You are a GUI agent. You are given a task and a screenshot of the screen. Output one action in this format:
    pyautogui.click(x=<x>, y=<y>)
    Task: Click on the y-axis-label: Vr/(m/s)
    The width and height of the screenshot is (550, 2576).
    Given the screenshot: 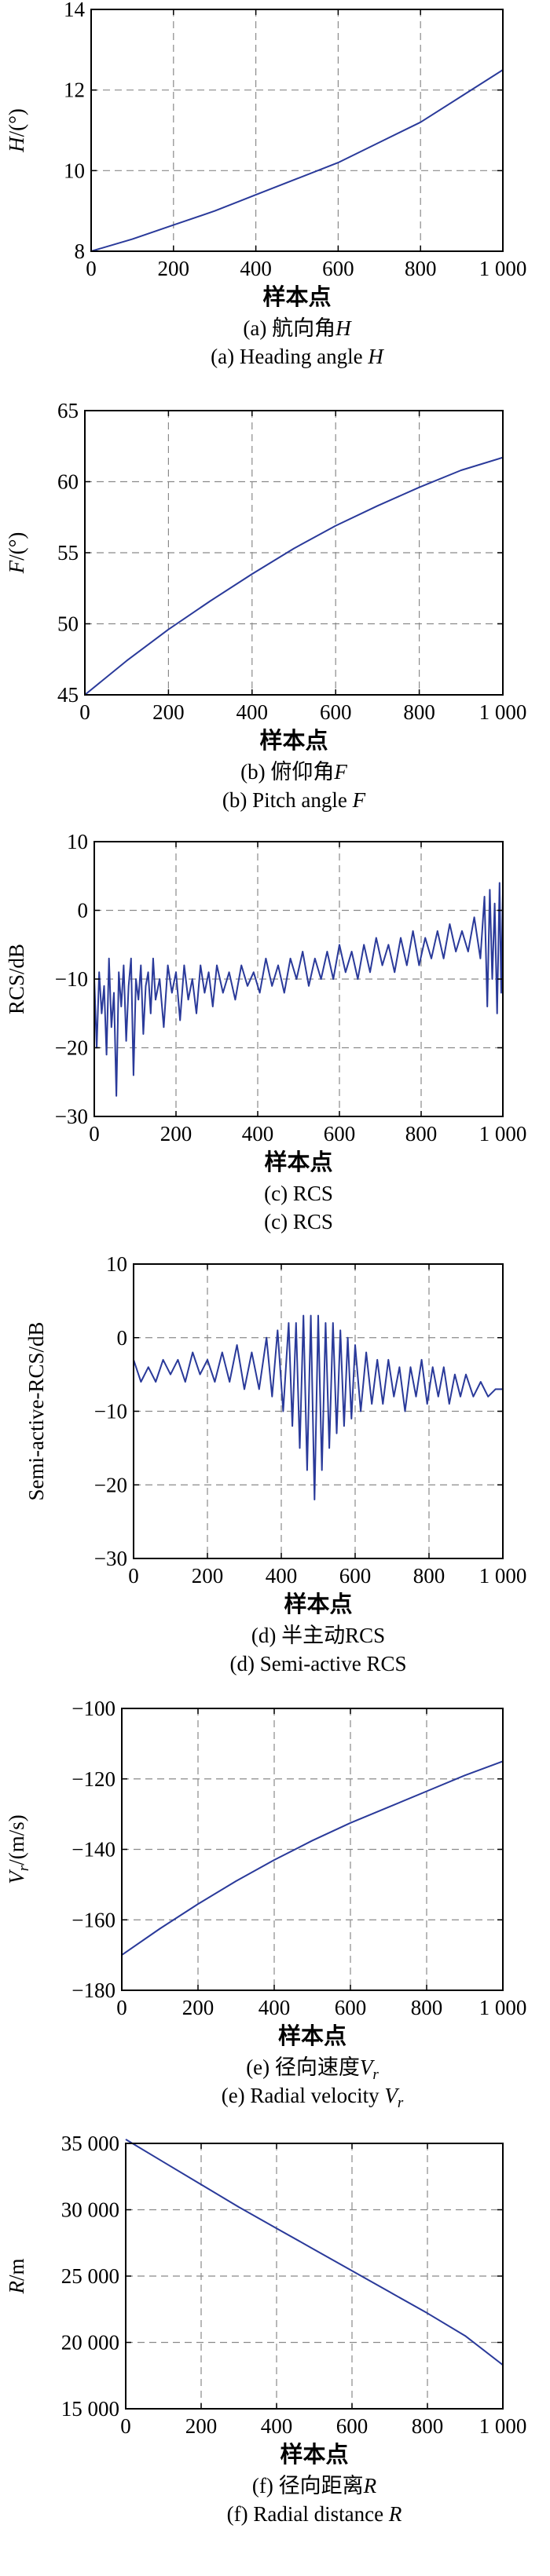 What is the action you would take?
    pyautogui.click(x=18, y=1849)
    